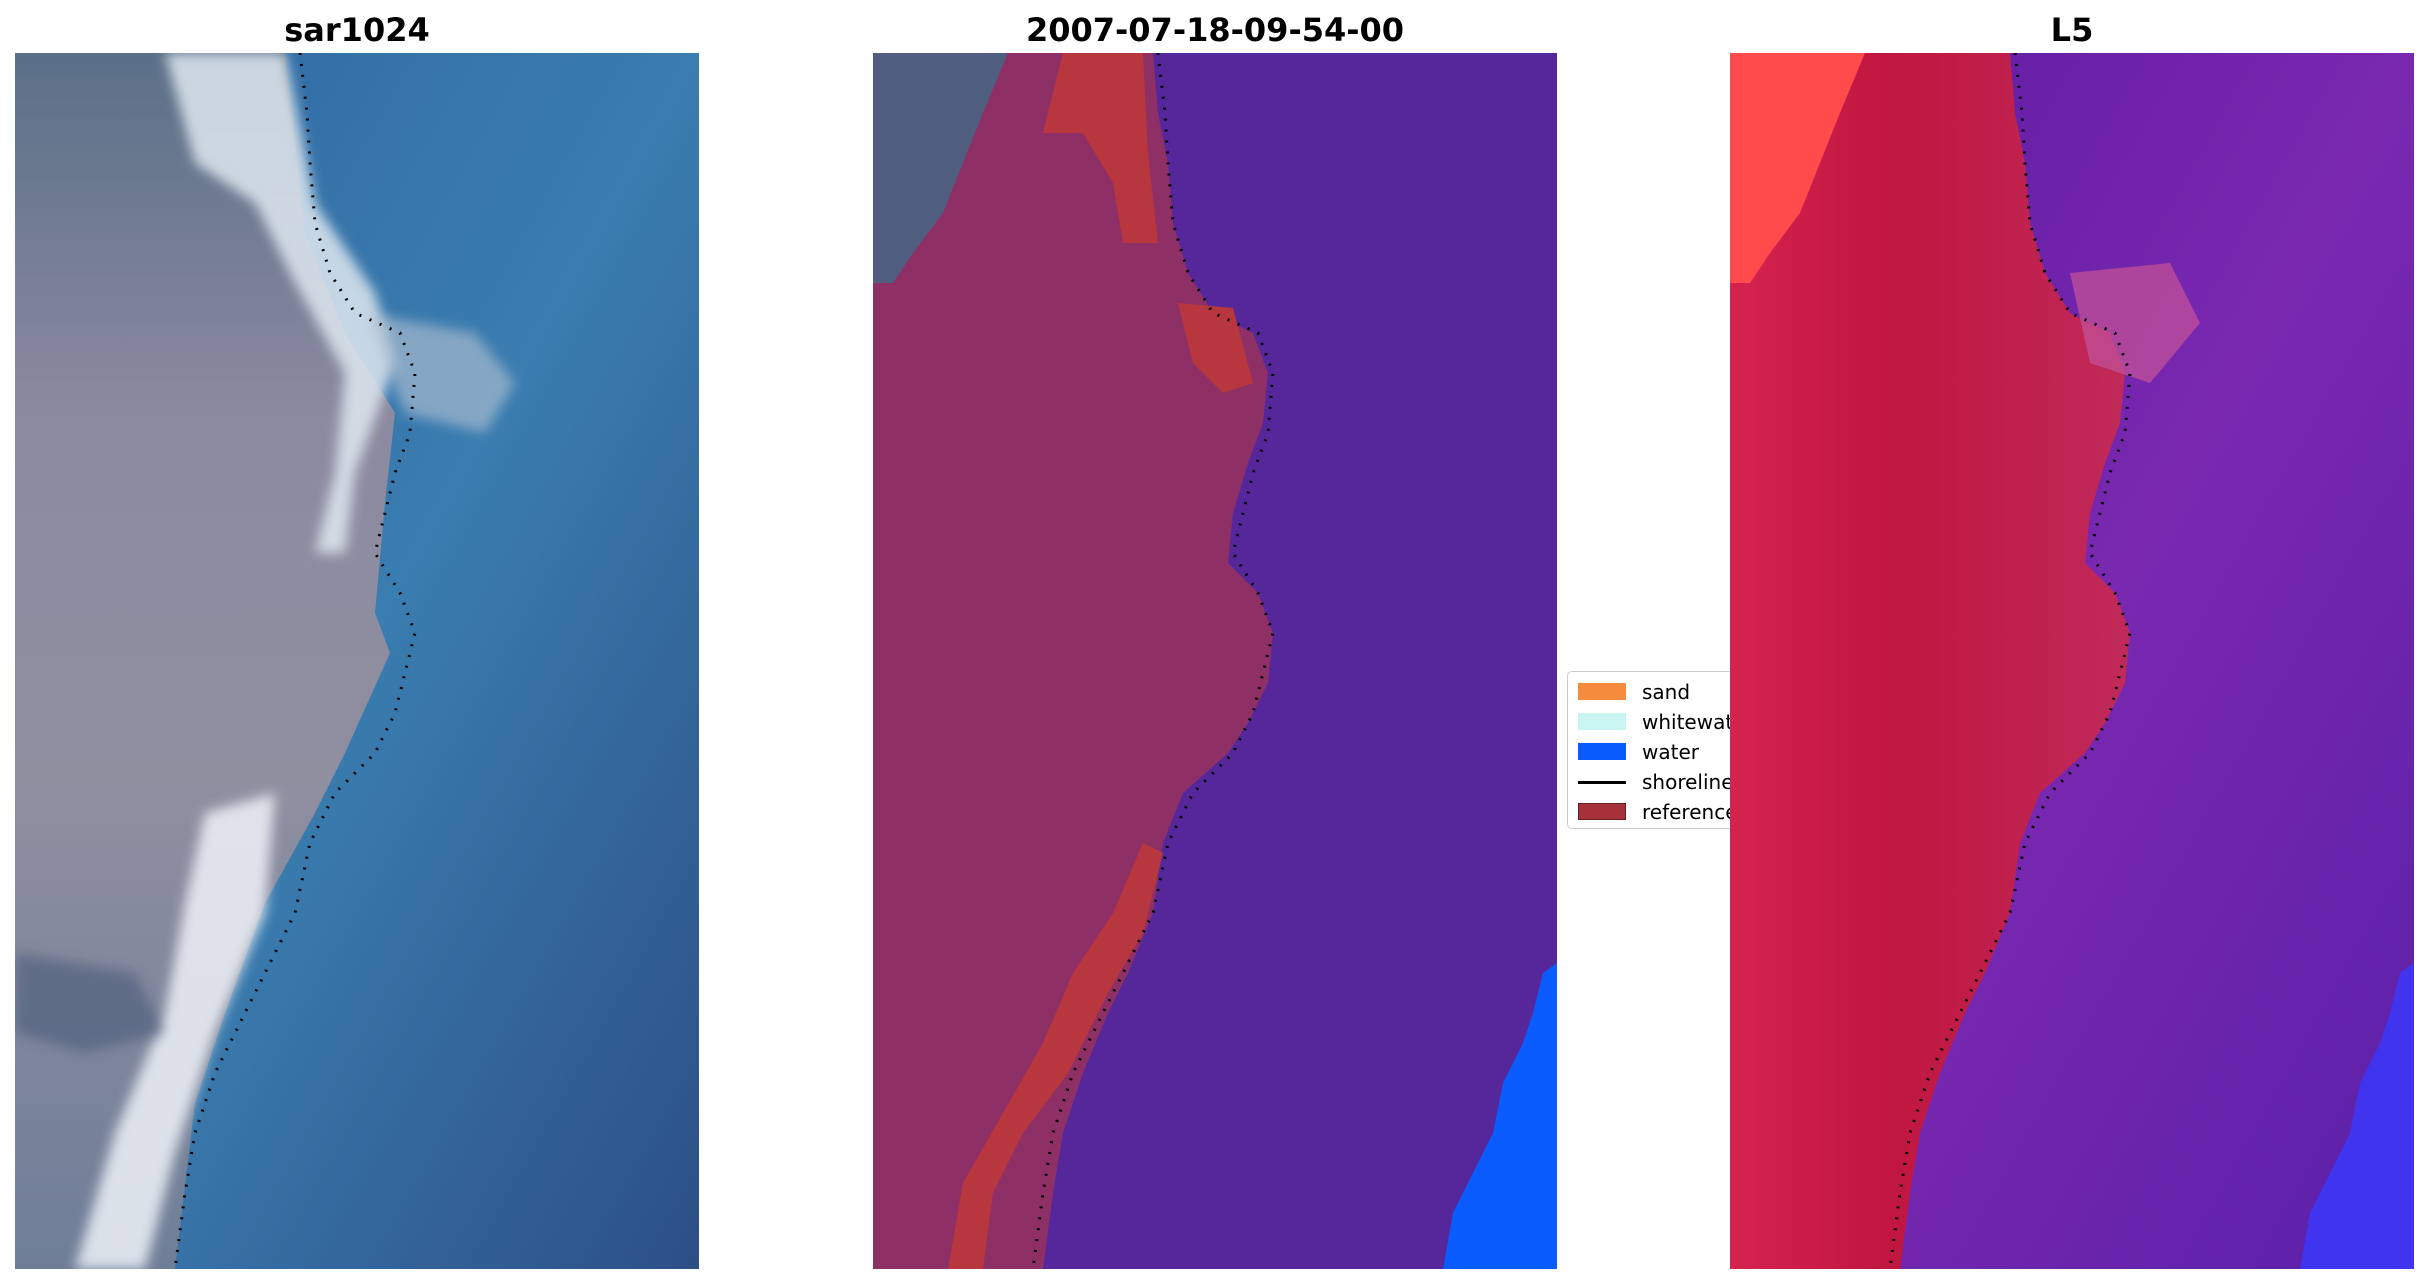  What do you see at coordinates (1100, 148) in the screenshot?
I see `reference-patch-north` at bounding box center [1100, 148].